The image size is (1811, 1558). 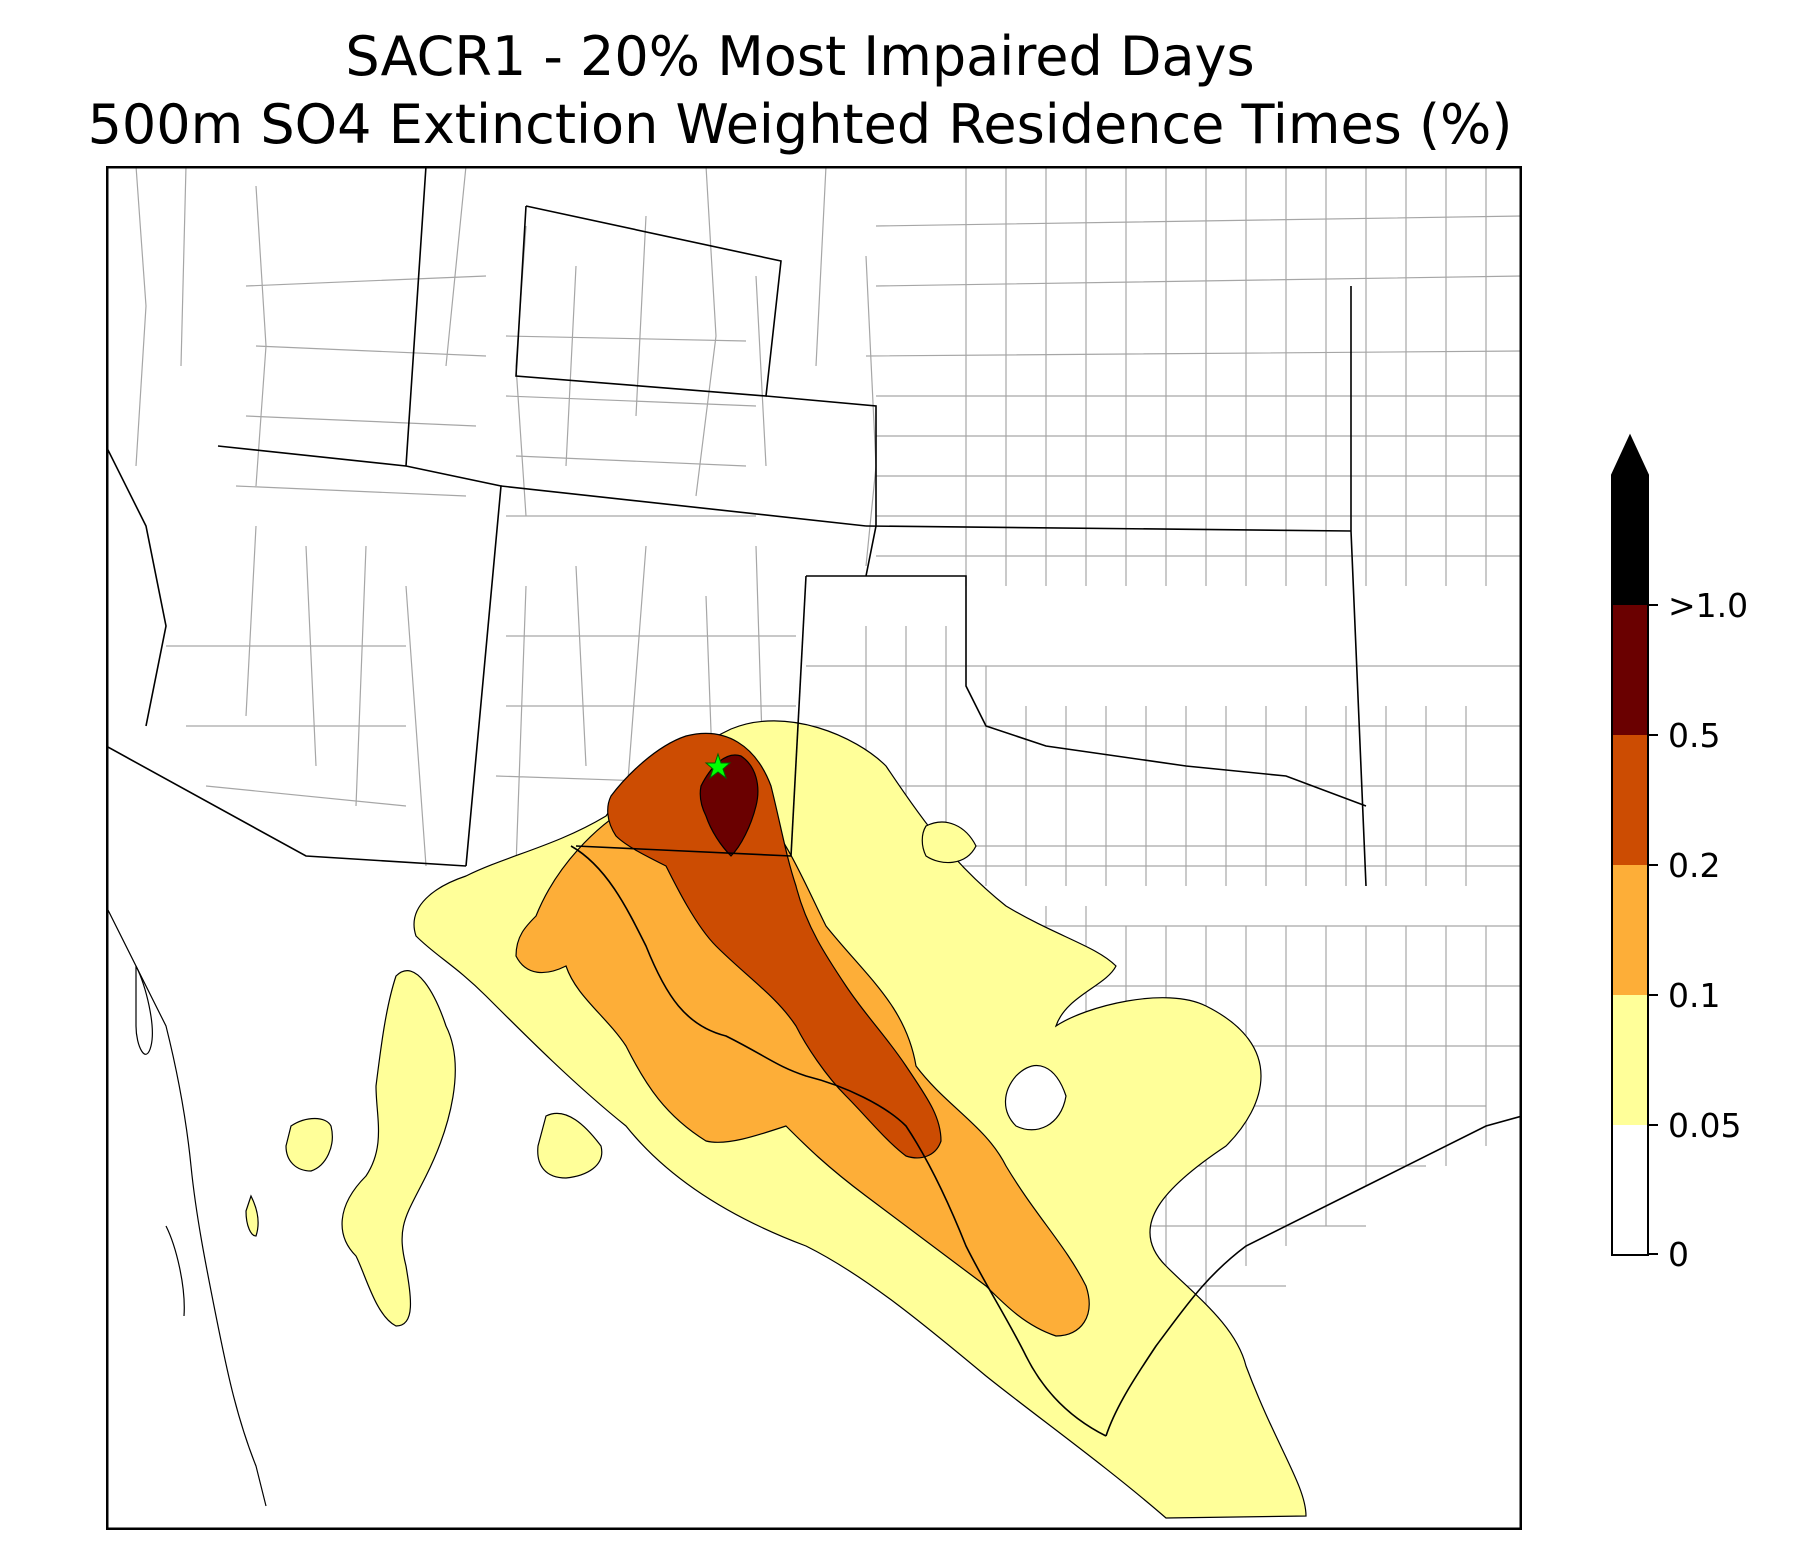 I want to click on star-icon, so click(x=718, y=766).